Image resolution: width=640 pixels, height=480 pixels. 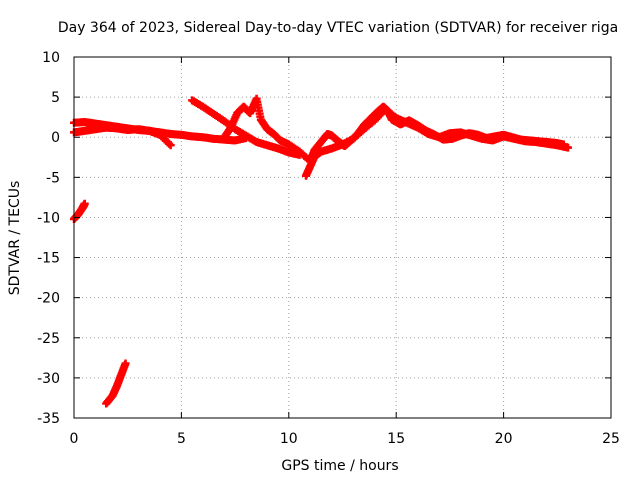 What do you see at coordinates (339, 466) in the screenshot?
I see `x-axis-label: GPS time / hours` at bounding box center [339, 466].